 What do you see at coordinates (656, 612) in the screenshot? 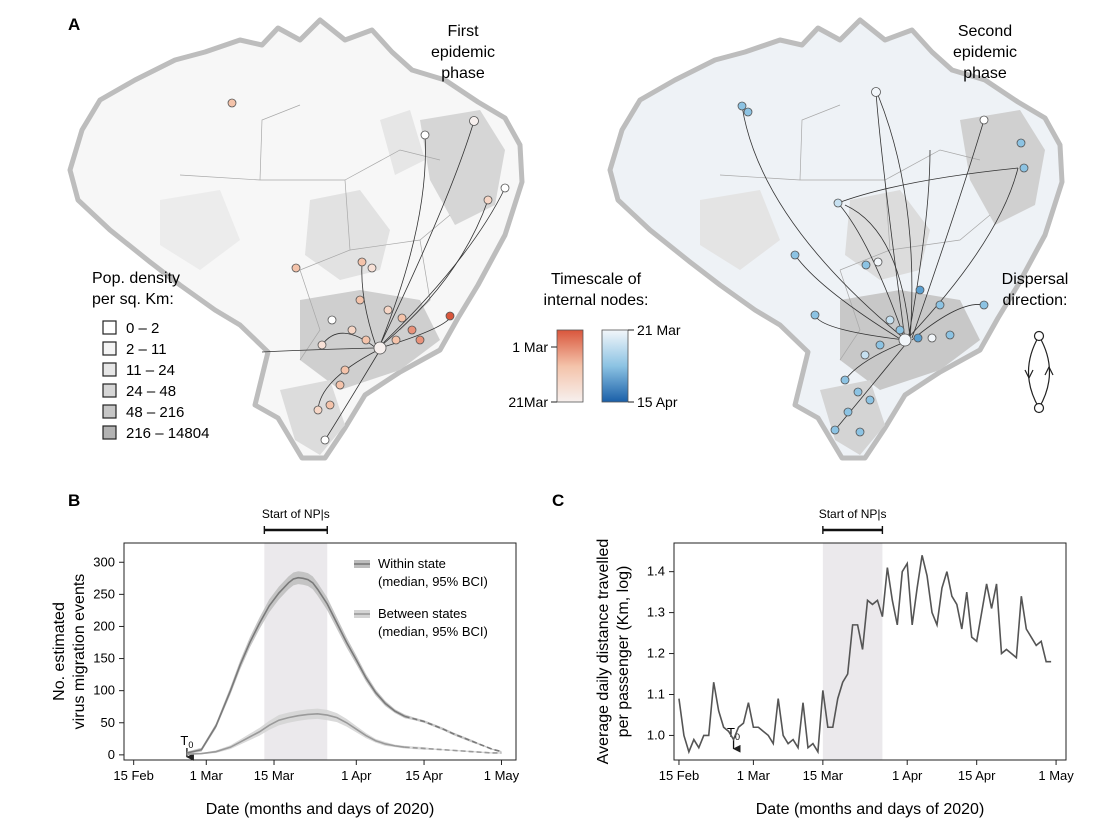
I see `y-tick-label: 1.3` at bounding box center [656, 612].